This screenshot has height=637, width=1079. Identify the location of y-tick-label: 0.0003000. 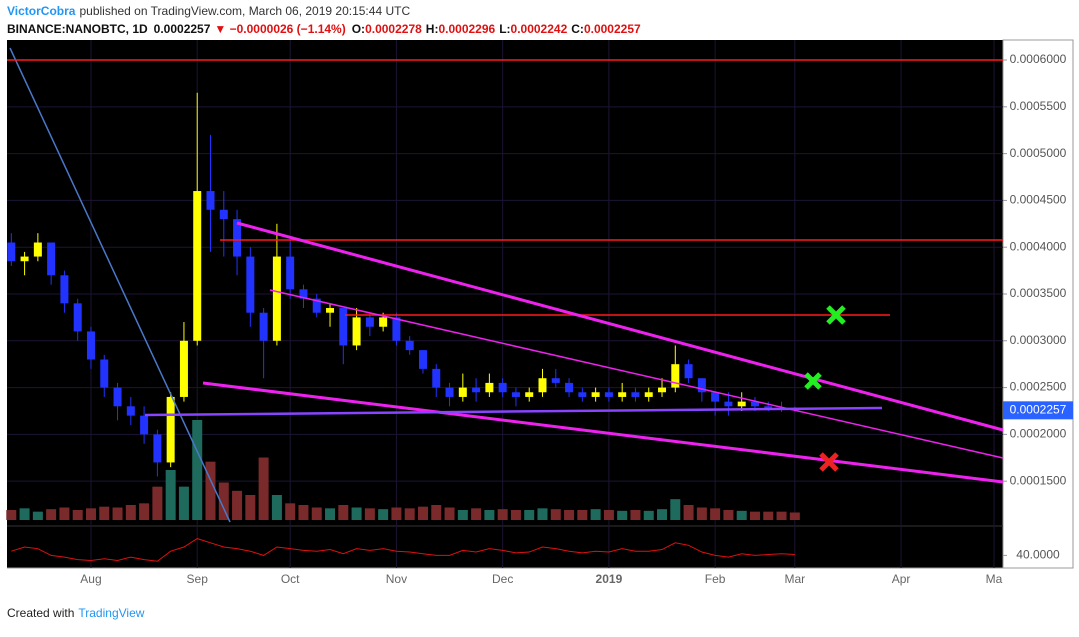
(1038, 340).